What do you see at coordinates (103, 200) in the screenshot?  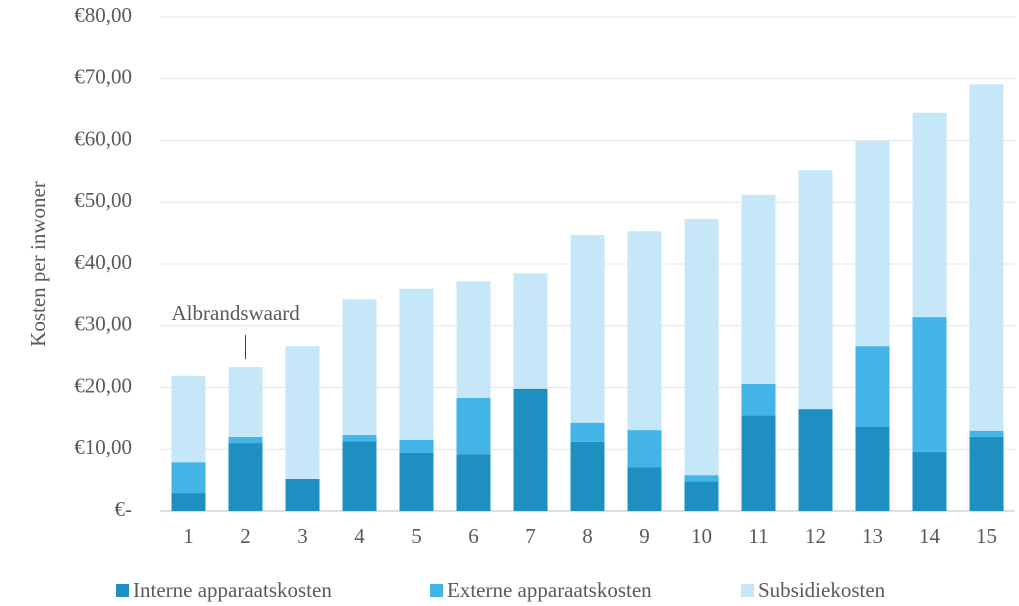 I see `y-tick-label: €50,00` at bounding box center [103, 200].